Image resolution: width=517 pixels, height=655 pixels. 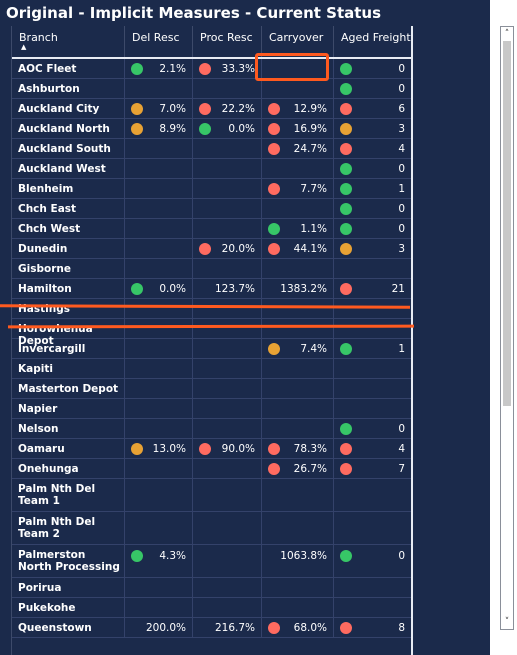 What do you see at coordinates (310, 129) in the screenshot?
I see `cell-value: 16.9%` at bounding box center [310, 129].